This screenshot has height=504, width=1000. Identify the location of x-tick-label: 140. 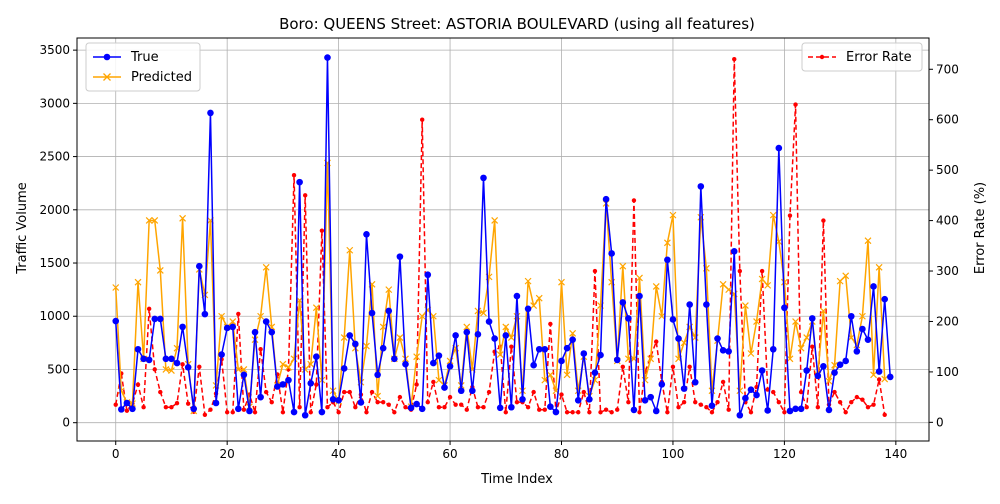
(895, 454).